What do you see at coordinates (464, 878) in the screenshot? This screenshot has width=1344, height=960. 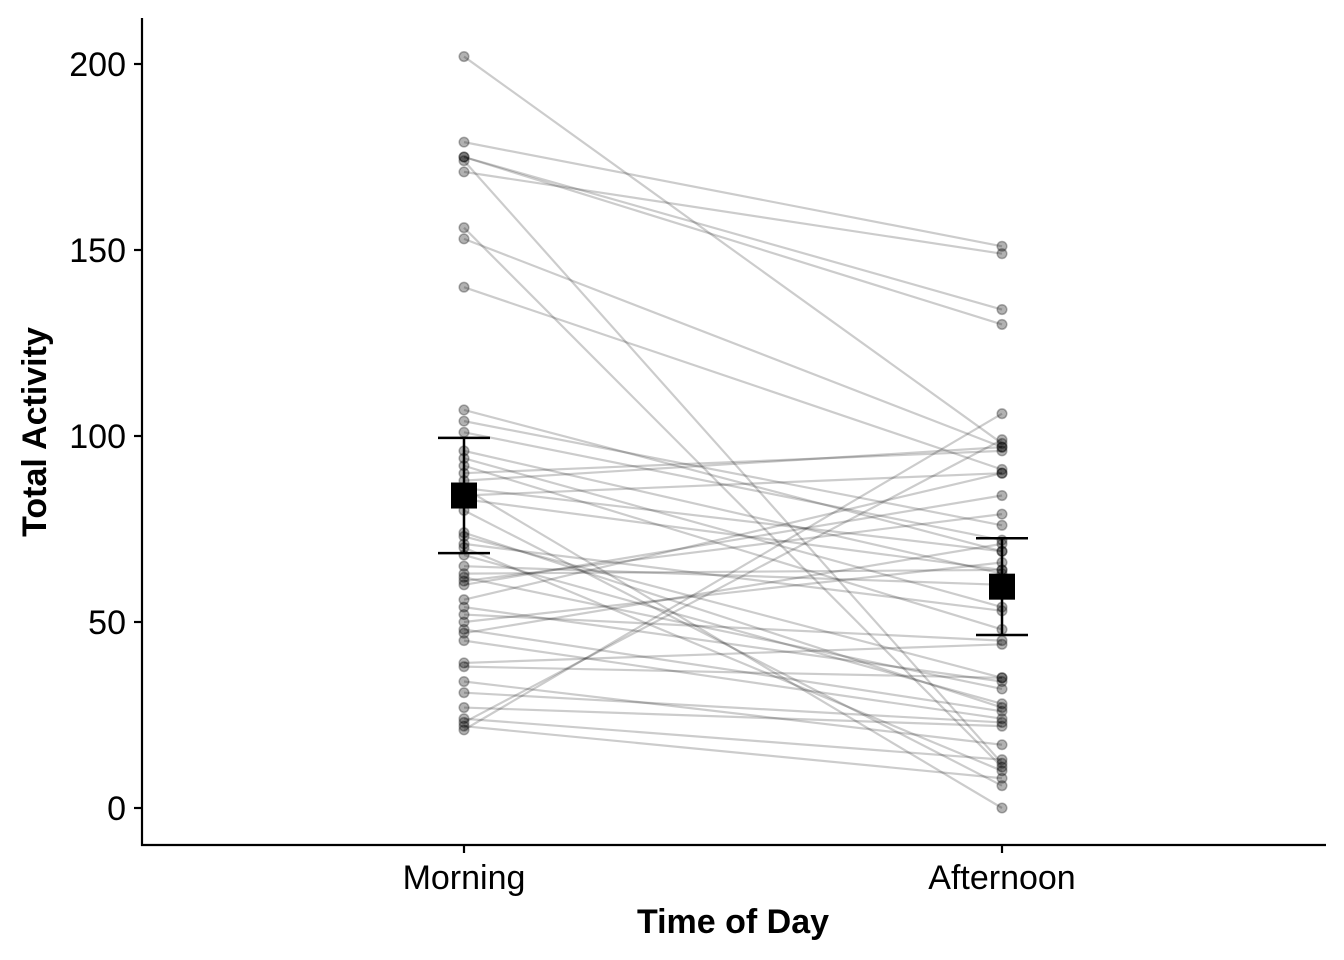 I see `x-tick-label: Morning` at bounding box center [464, 878].